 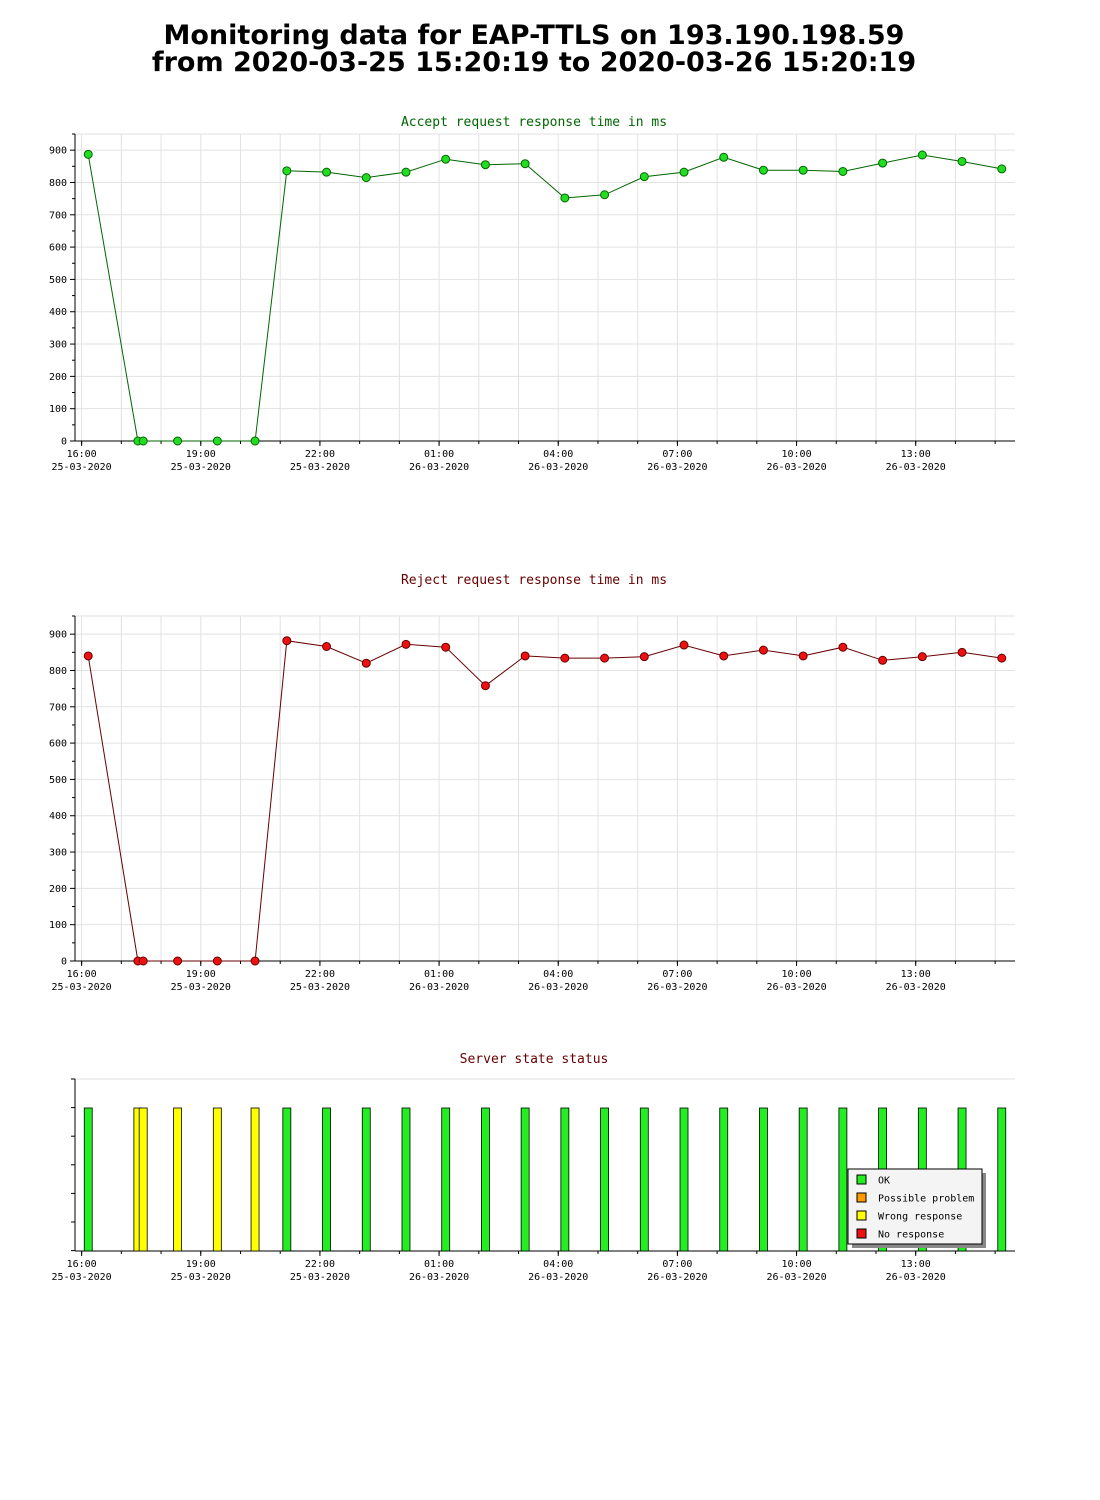 What do you see at coordinates (796, 454) in the screenshot?
I see `x-tick-label: 10:00` at bounding box center [796, 454].